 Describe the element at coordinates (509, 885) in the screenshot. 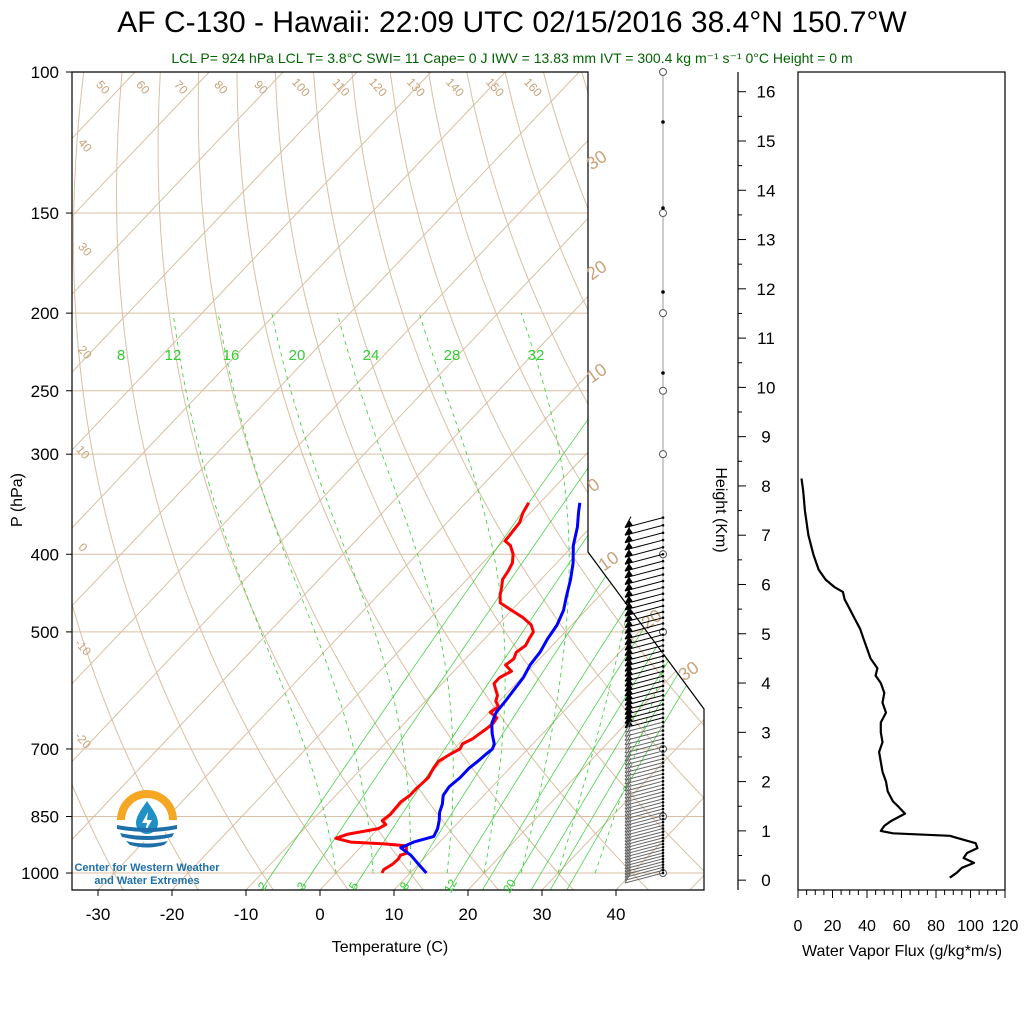

I see `mixing-ratio-label: 20` at that location.